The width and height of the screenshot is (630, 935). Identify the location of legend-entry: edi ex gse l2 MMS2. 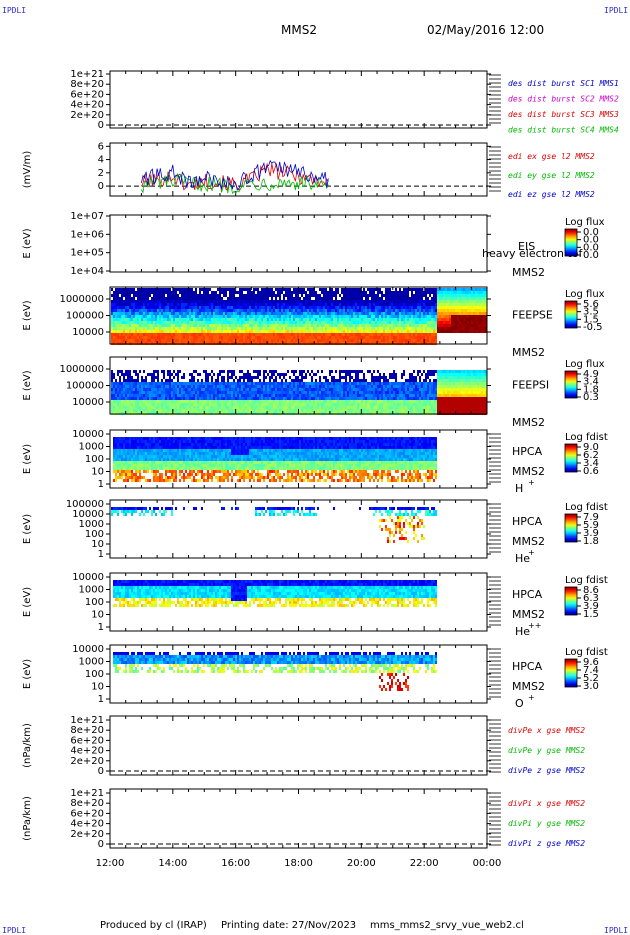
(551, 156).